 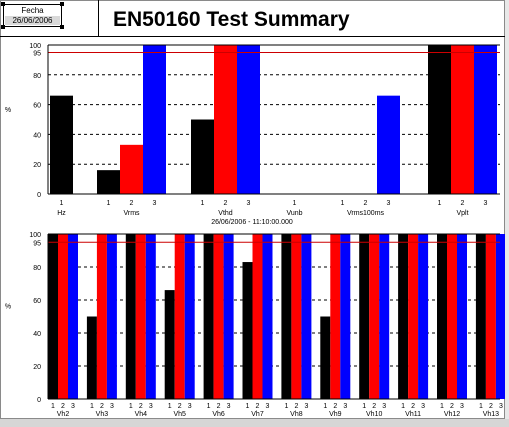 What do you see at coordinates (257, 414) in the screenshot?
I see `group-label: Vh7` at bounding box center [257, 414].